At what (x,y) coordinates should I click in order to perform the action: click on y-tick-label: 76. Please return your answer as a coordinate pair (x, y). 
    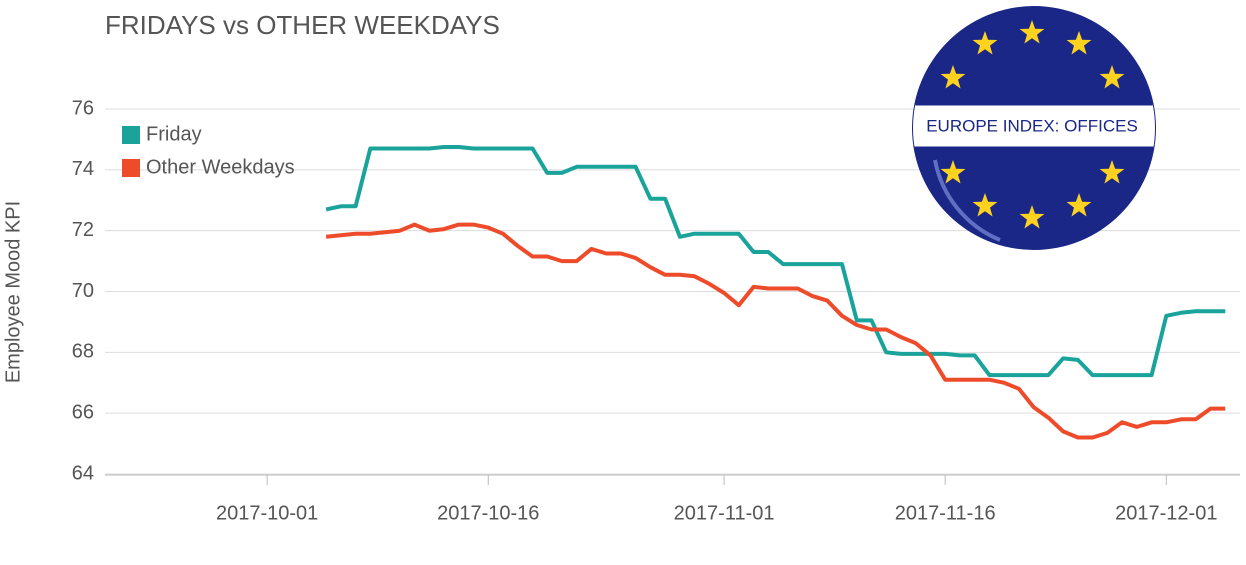
    Looking at the image, I should click on (83, 108).